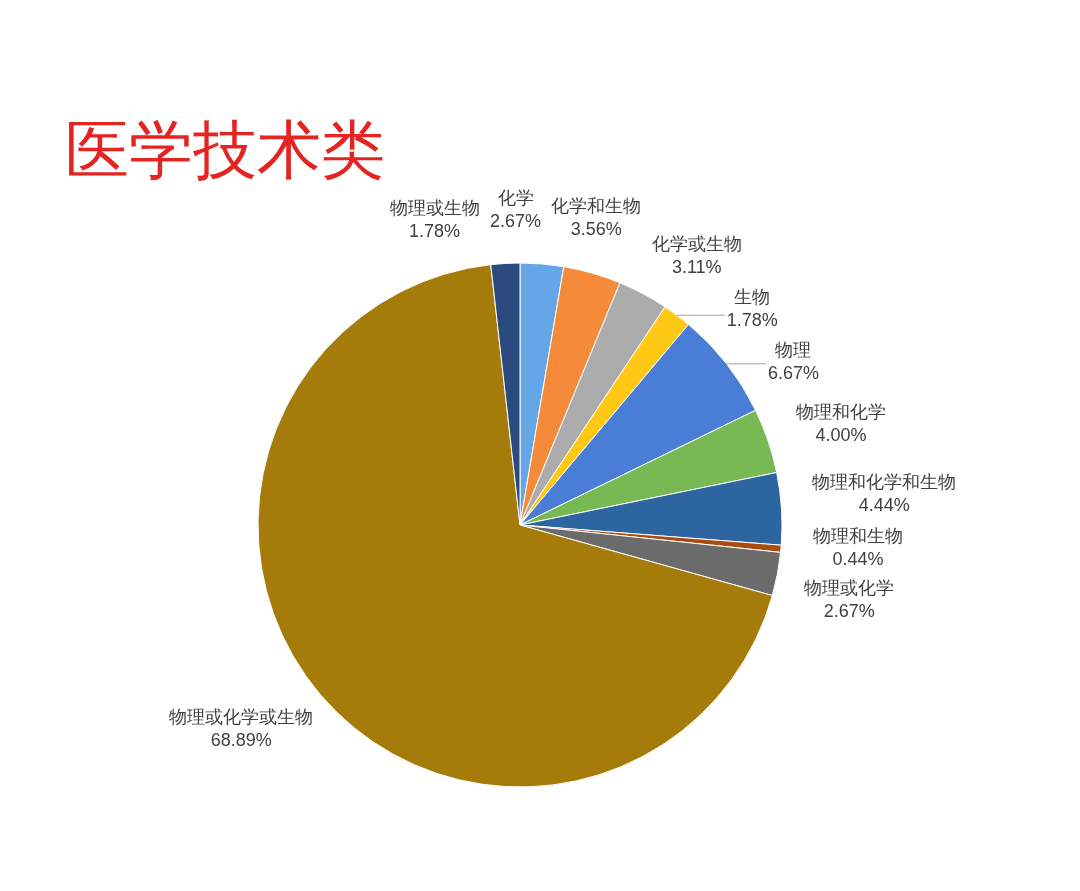 Image resolution: width=1080 pixels, height=891 pixels. I want to click on title: 医学技术类, so click(225, 150).